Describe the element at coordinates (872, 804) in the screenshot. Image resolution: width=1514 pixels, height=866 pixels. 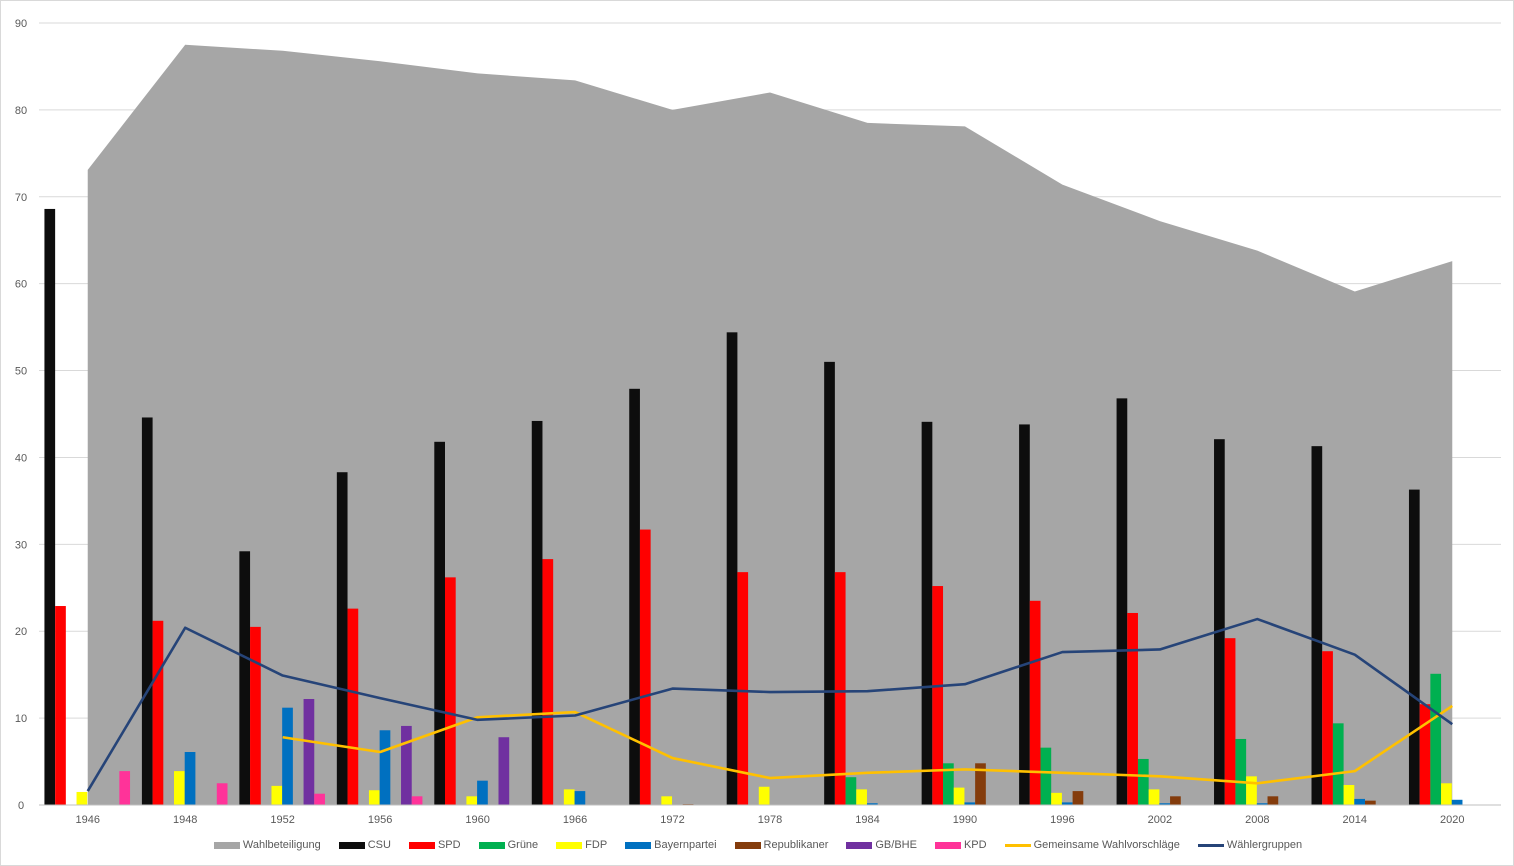
I see `bar-bayernpartei-1984` at that location.